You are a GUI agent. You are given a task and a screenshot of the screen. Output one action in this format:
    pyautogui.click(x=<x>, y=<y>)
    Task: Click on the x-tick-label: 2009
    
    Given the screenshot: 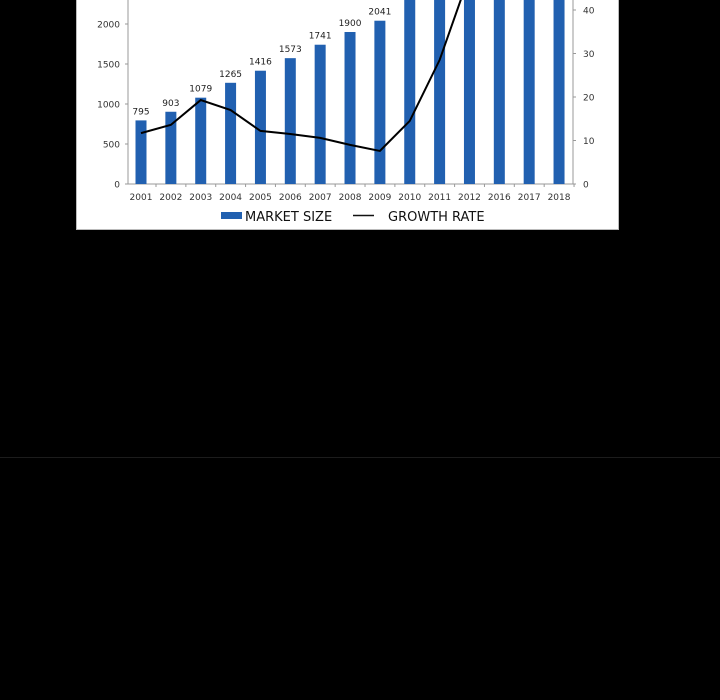 What is the action you would take?
    pyautogui.click(x=379, y=198)
    